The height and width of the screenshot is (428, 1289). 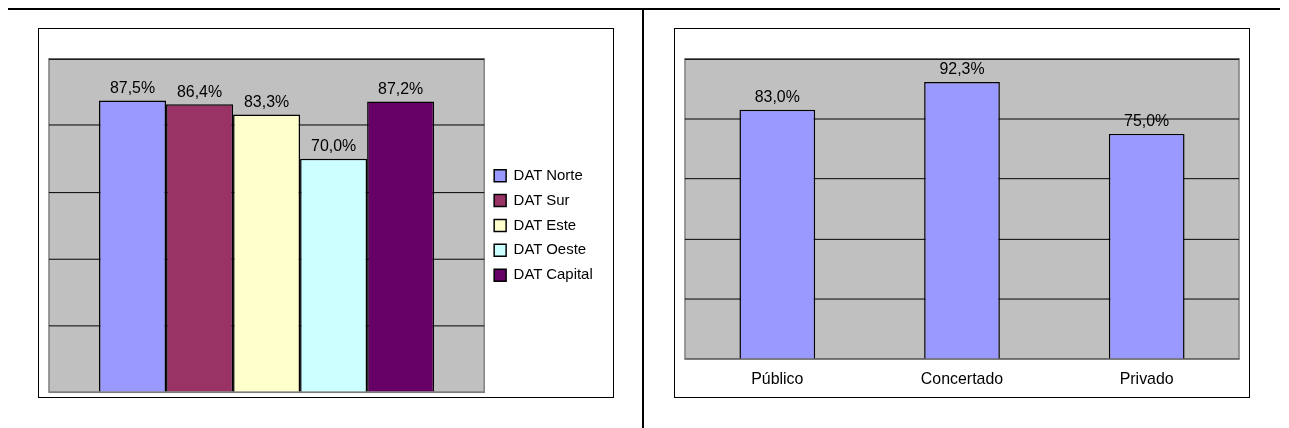 What do you see at coordinates (777, 378) in the screenshot?
I see `x-tick-label: Público` at bounding box center [777, 378].